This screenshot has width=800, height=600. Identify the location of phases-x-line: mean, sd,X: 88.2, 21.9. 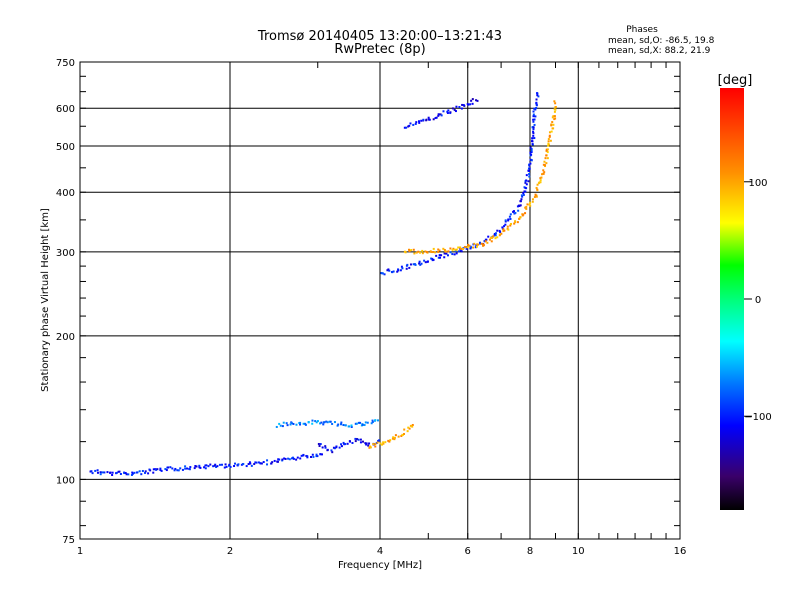
(659, 51).